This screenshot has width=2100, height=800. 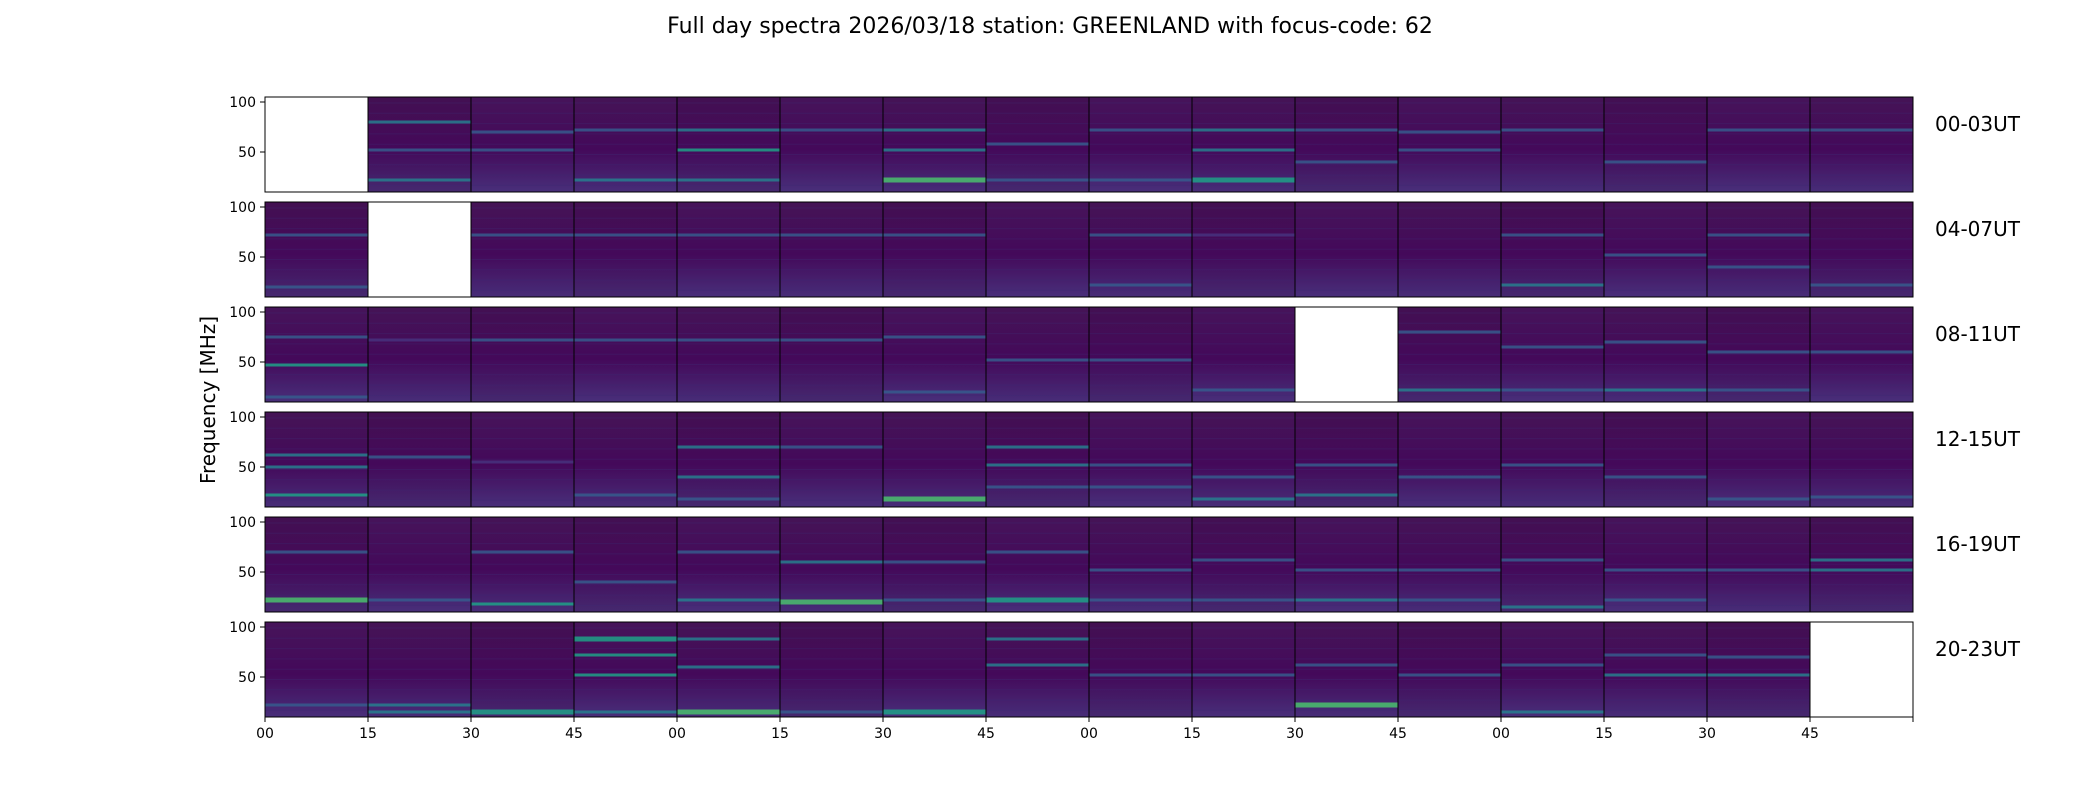 I want to click on x-axis-ticks: 00 15 30 45 00 15 30 45 00 15 30 45 00 15 30 45, so click(x=1085, y=729).